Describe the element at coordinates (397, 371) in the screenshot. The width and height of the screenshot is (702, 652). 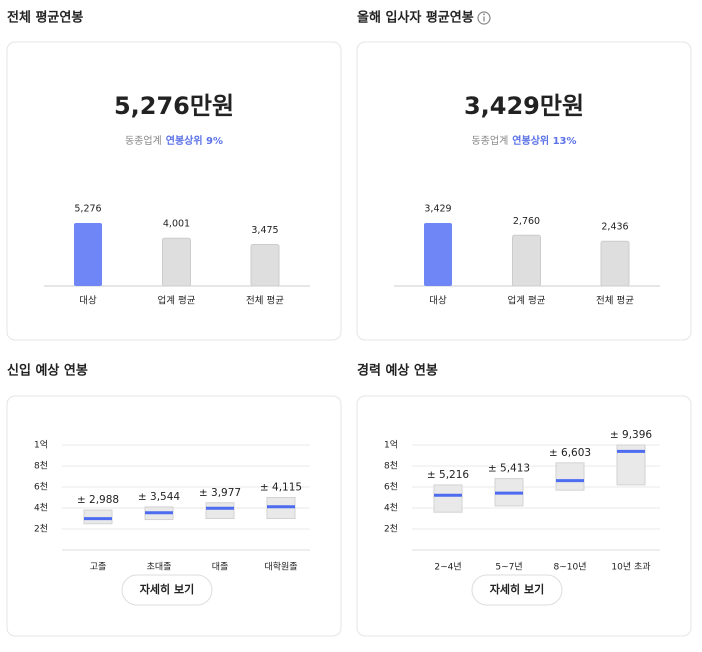
I see `panel-title: 경력 예상 연봉` at that location.